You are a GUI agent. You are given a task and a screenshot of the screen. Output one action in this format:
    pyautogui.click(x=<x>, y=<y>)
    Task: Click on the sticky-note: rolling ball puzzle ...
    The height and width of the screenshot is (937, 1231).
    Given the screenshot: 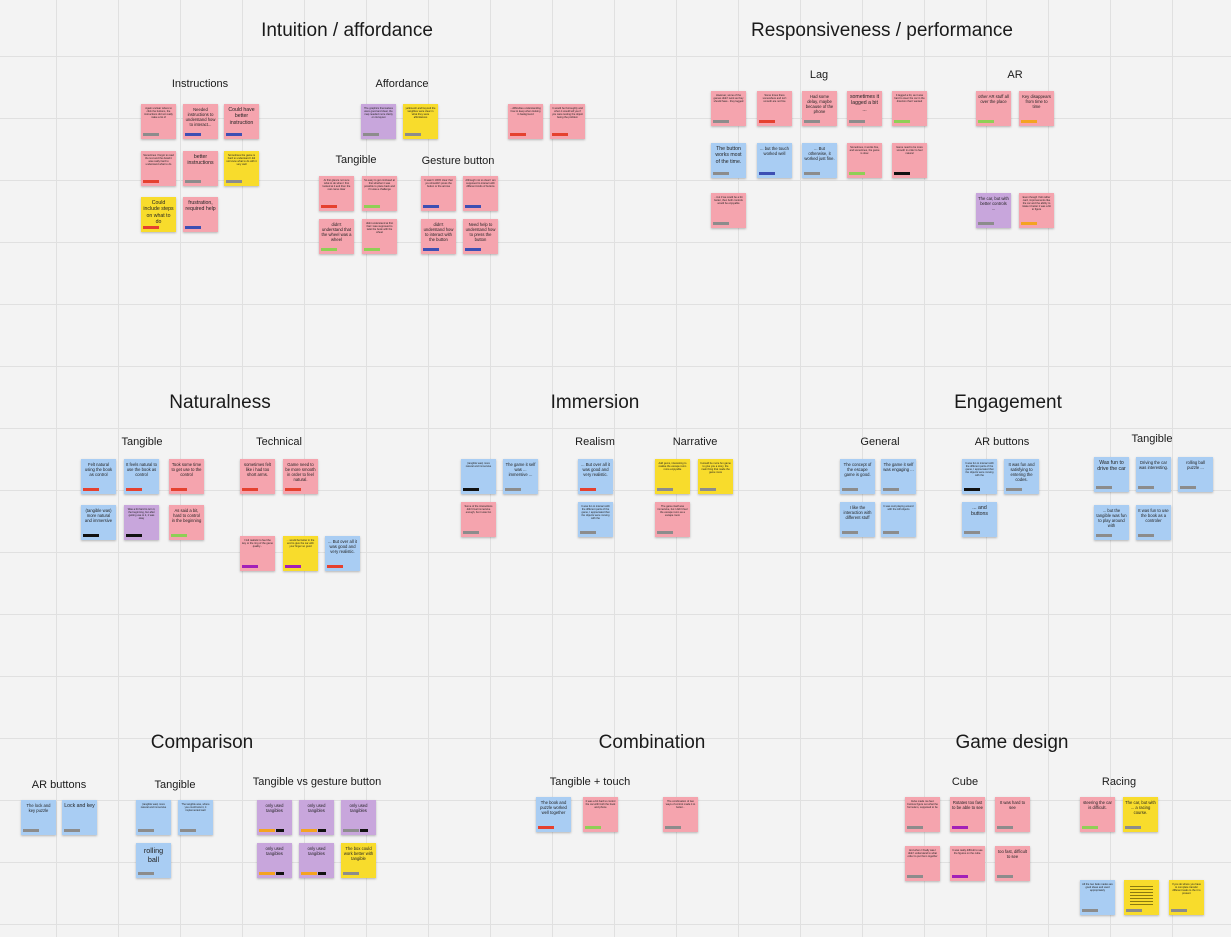 What is the action you would take?
    pyautogui.click(x=1195, y=474)
    